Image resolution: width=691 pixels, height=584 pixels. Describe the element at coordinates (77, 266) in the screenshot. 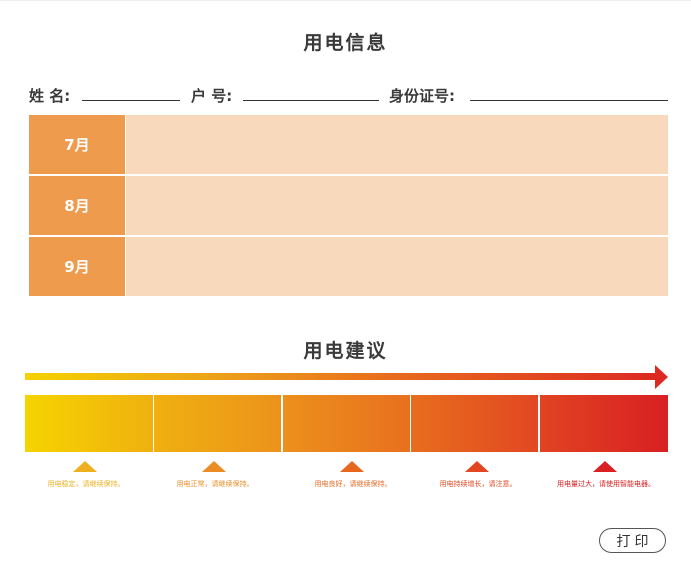

I see `month-cell: 9月` at that location.